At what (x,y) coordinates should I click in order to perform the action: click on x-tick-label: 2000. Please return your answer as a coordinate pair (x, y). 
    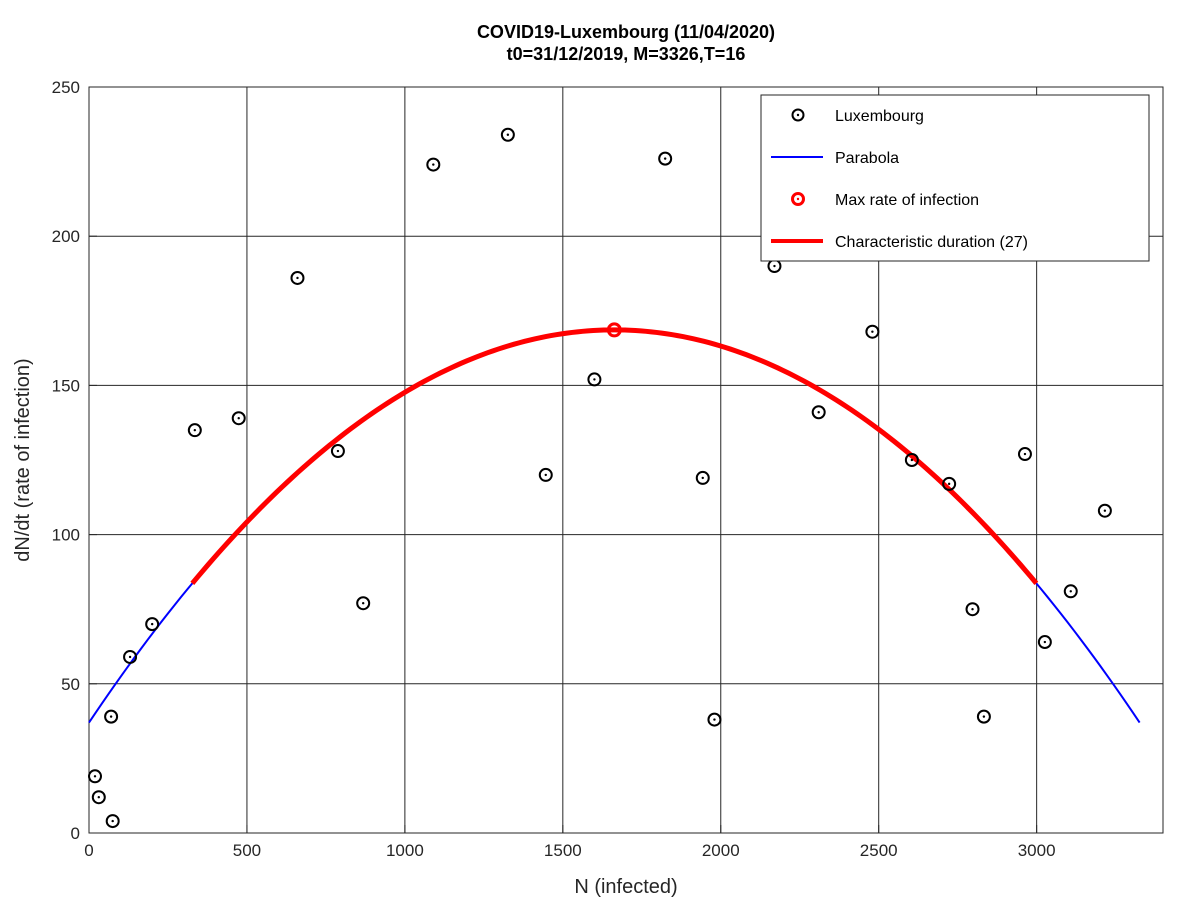
    Looking at the image, I should click on (721, 850).